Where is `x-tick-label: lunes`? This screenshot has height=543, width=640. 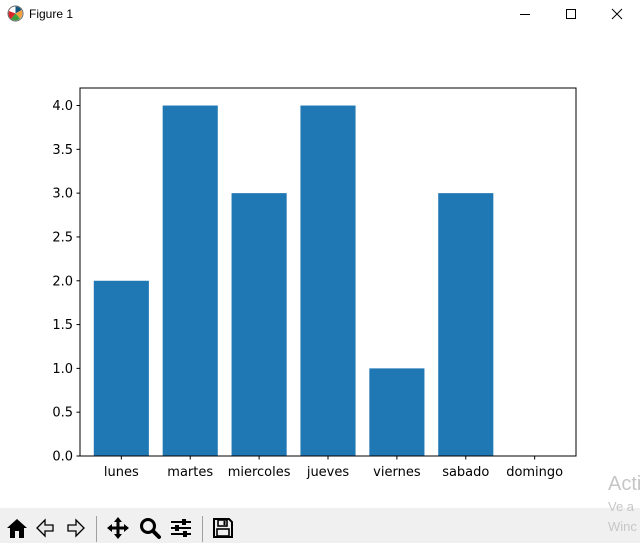 x-tick-label: lunes is located at coordinates (121, 472).